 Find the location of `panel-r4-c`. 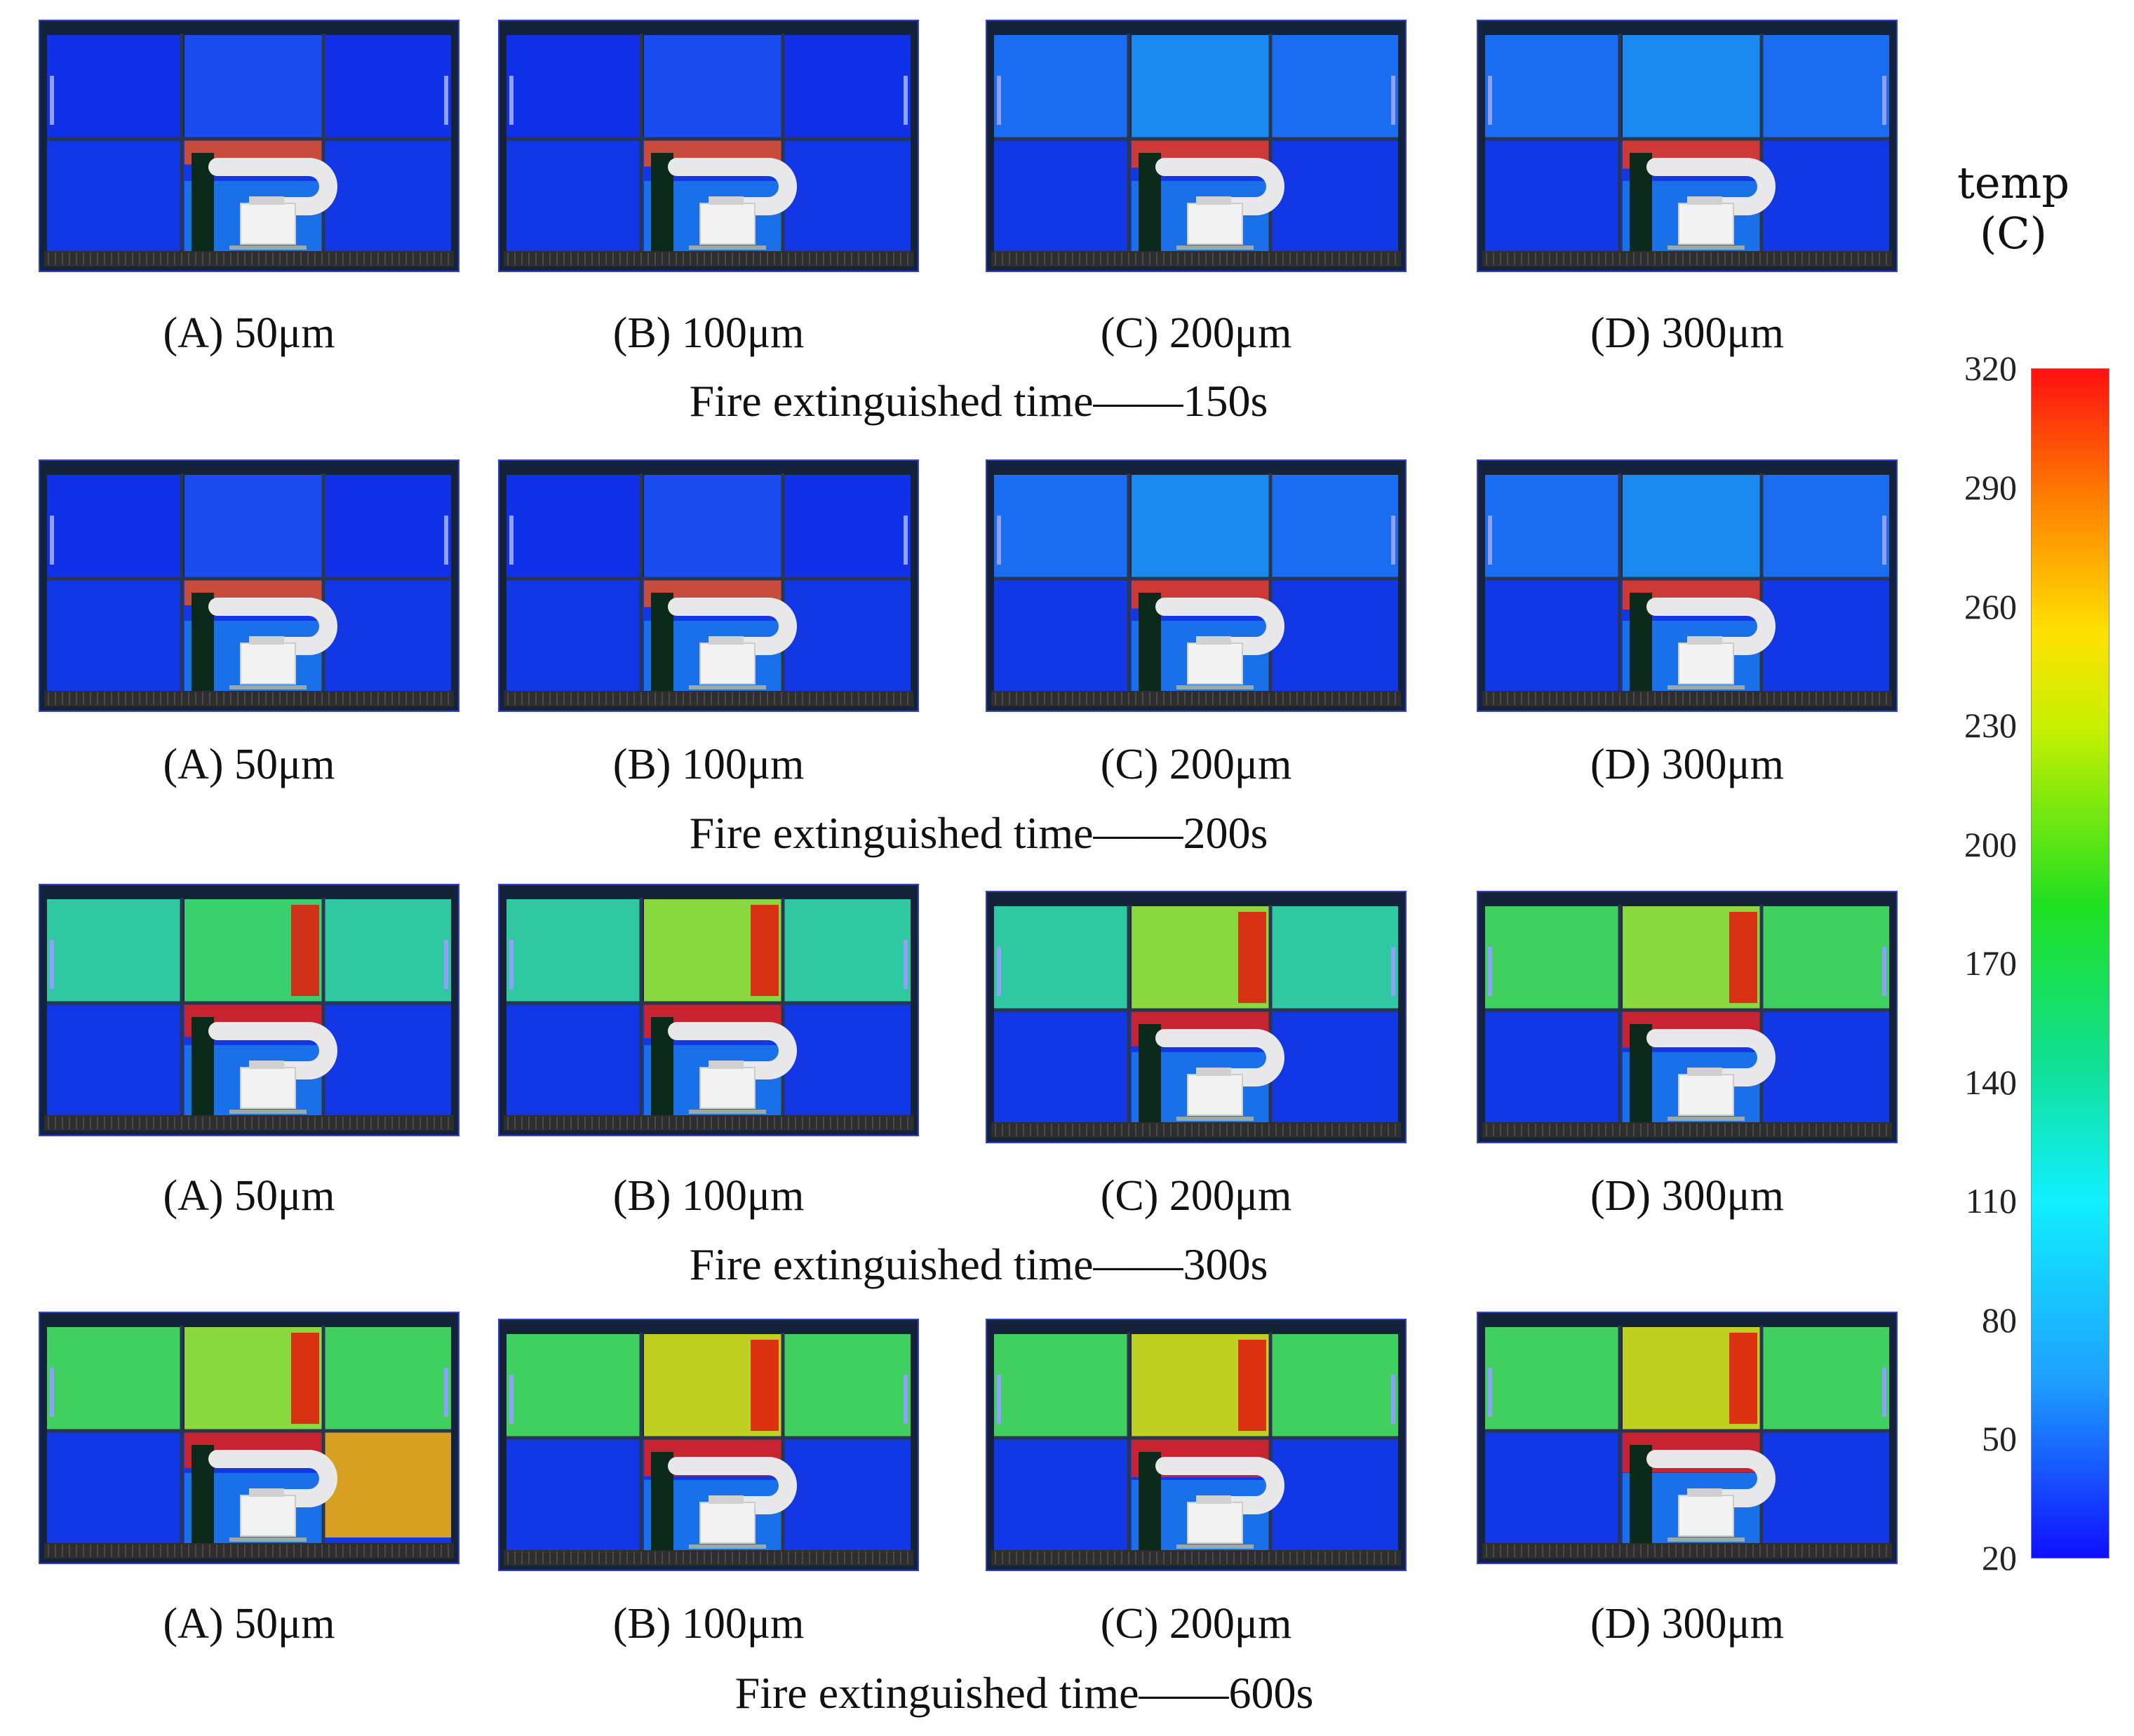

panel-r4-c is located at coordinates (1196, 1445).